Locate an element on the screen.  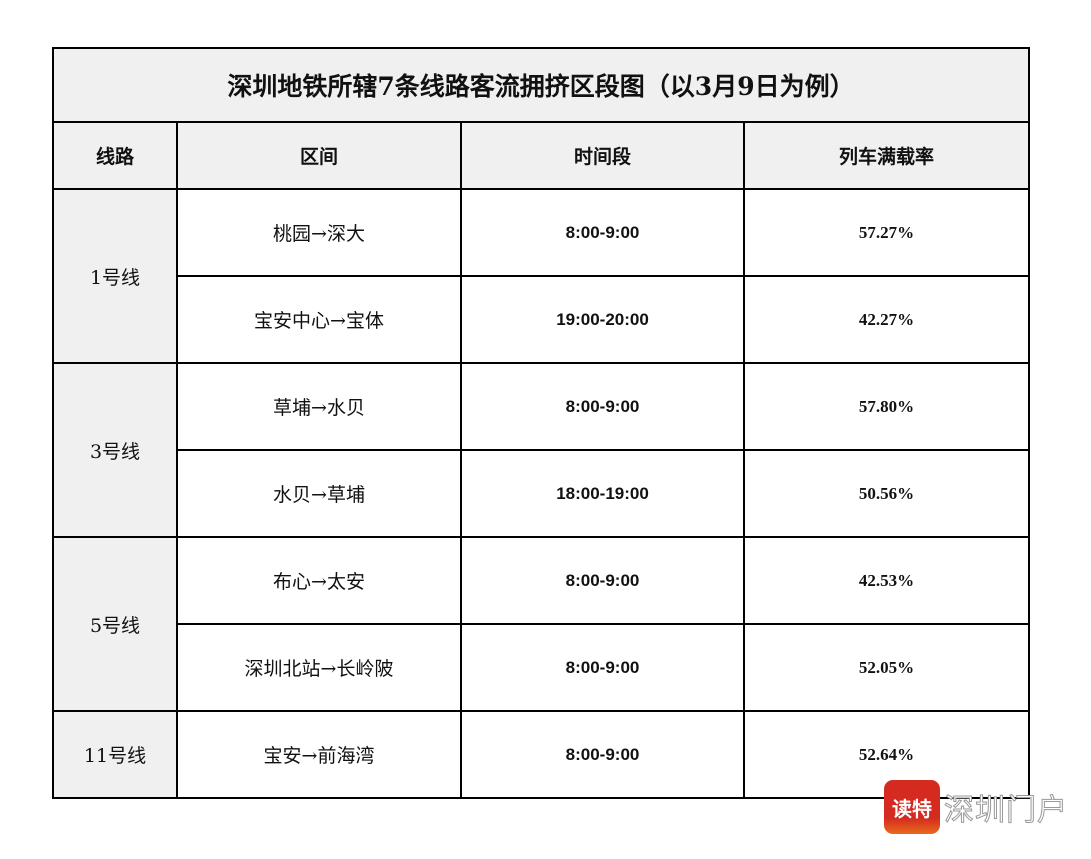
table-row: 深圳北站→长岭陂 8:00-9:00 52.05% is located at coordinates (541, 667).